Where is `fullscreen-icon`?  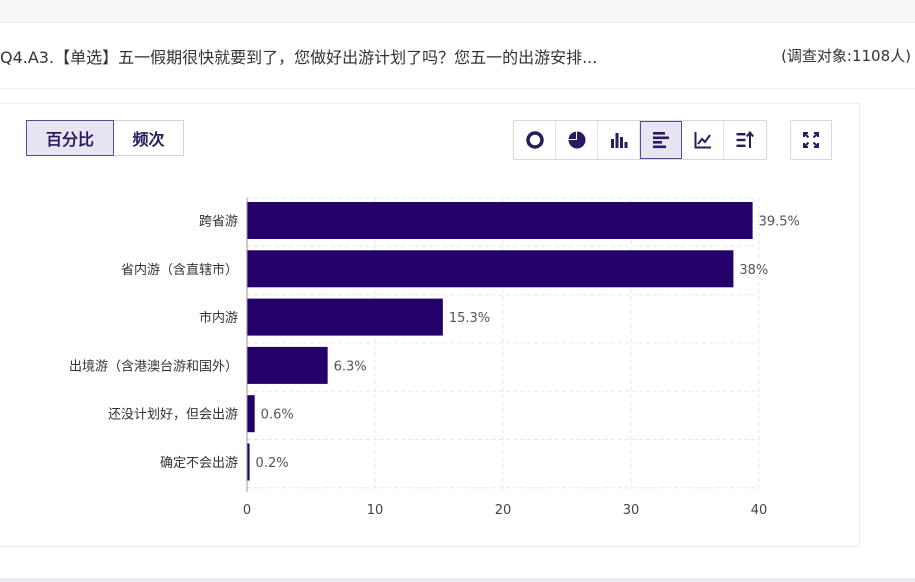 fullscreen-icon is located at coordinates (811, 140).